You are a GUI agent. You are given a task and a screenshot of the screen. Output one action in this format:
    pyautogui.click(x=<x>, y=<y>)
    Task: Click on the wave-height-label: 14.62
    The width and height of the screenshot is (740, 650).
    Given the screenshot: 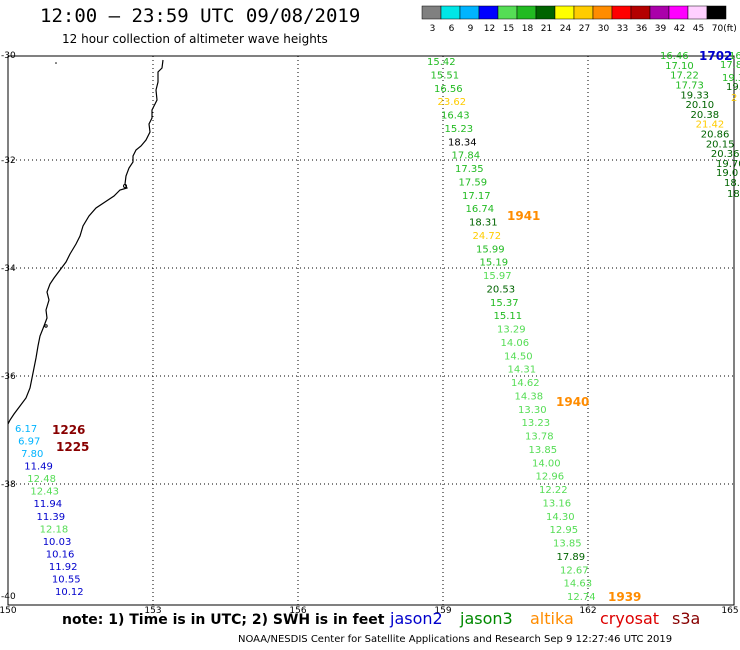 What is the action you would take?
    pyautogui.click(x=525, y=383)
    